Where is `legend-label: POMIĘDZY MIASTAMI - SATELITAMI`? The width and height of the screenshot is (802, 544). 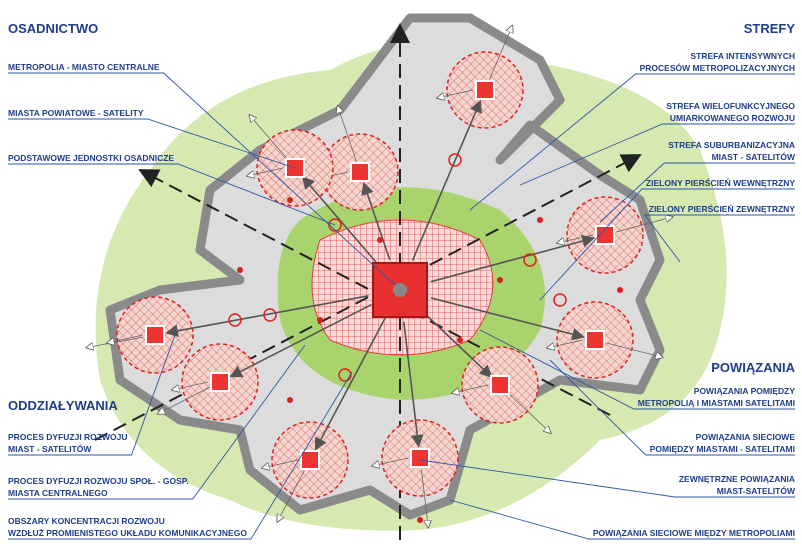 legend-label: POMIĘDZY MIASTAMI - SATELITAMI is located at coordinates (722, 449).